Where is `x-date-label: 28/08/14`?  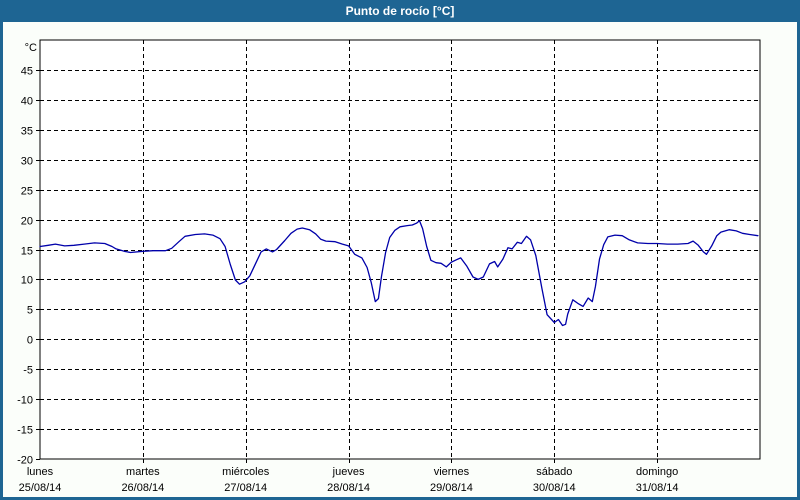
x-date-label: 28/08/14 is located at coordinates (348, 488).